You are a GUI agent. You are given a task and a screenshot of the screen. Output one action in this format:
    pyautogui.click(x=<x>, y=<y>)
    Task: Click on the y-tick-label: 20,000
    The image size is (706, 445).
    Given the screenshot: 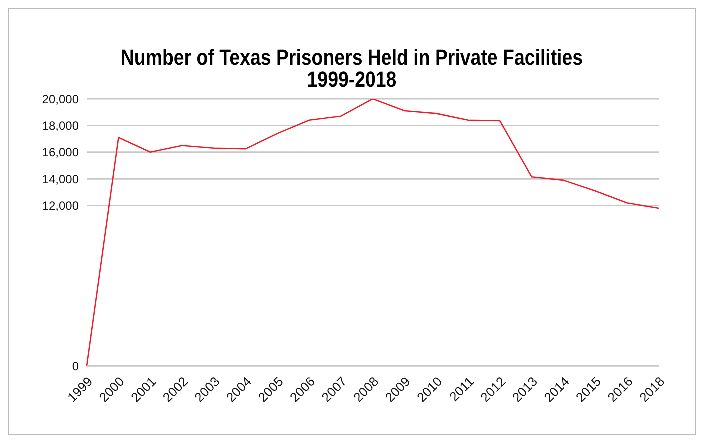 What is the action you would take?
    pyautogui.click(x=61, y=99)
    